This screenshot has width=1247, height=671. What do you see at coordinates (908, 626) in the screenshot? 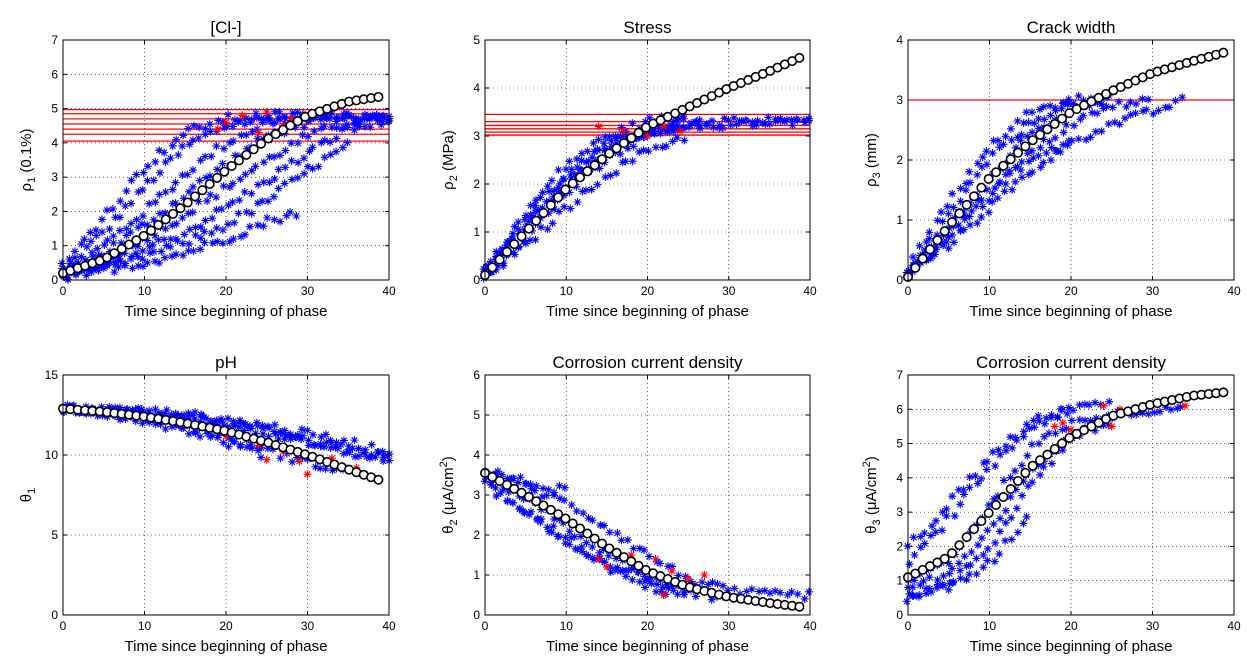
I see `x-tick-label: 0` at bounding box center [908, 626].